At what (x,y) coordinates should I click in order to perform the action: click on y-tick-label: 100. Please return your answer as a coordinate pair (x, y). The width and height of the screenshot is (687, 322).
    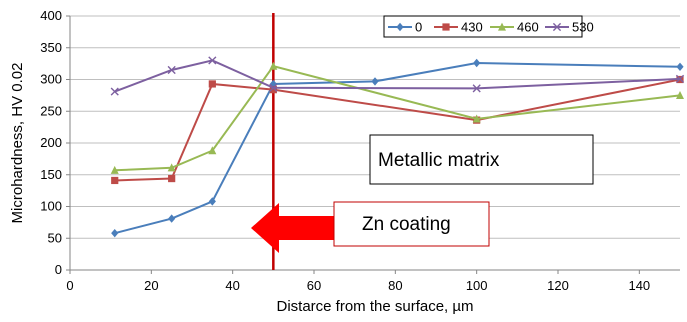
    Looking at the image, I should click on (51, 206).